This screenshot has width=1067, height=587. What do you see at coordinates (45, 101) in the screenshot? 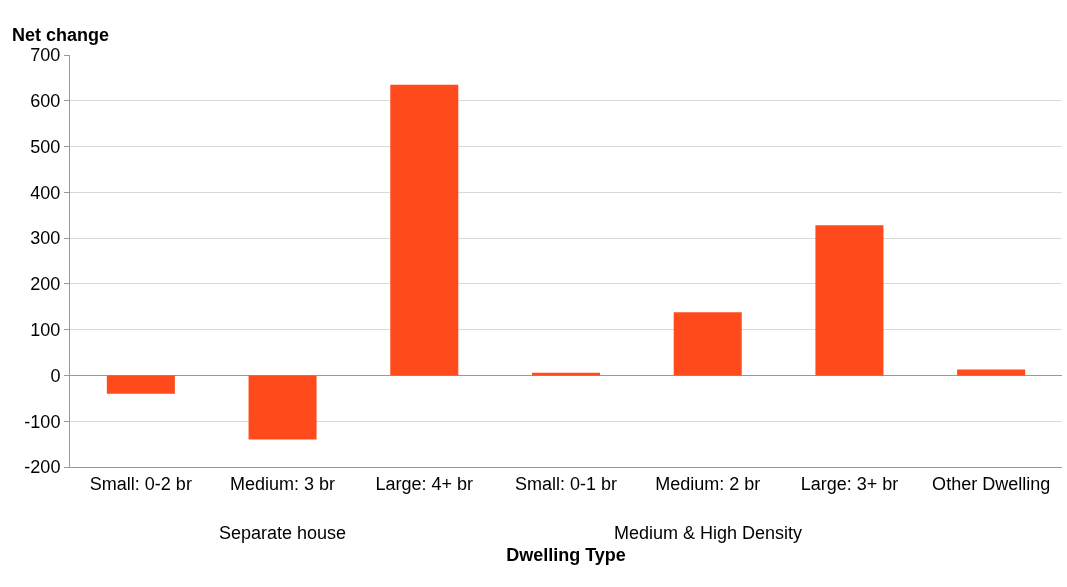
I see `y-tick-label: 600` at bounding box center [45, 101].